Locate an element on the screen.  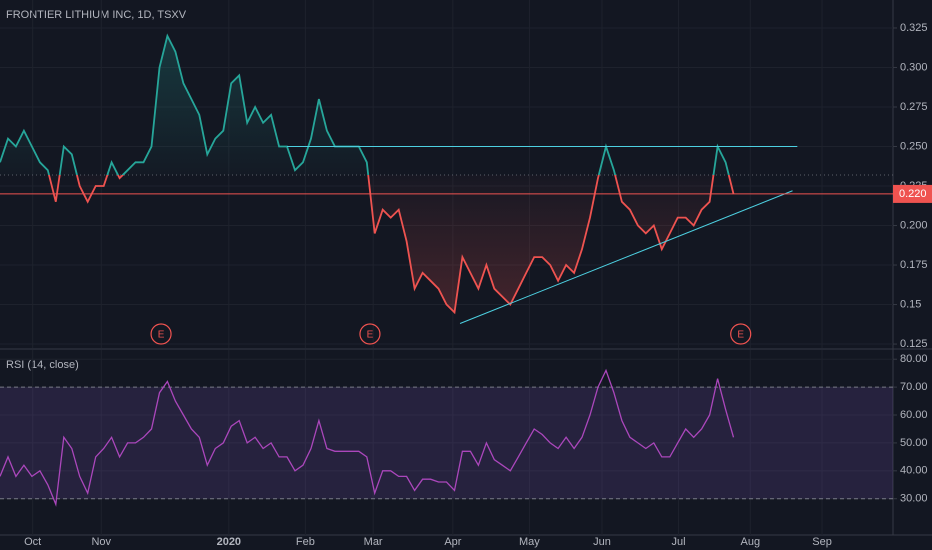
y-tick-label: 80.00 is located at coordinates (914, 359).